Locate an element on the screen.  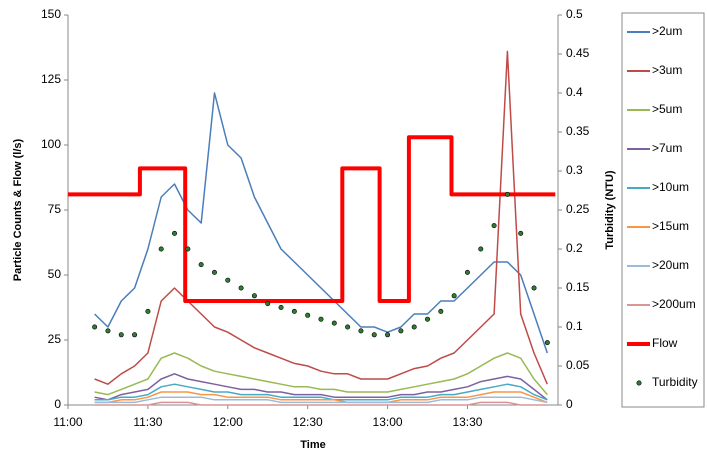
x-tick-label: 13:00 is located at coordinates (388, 422).